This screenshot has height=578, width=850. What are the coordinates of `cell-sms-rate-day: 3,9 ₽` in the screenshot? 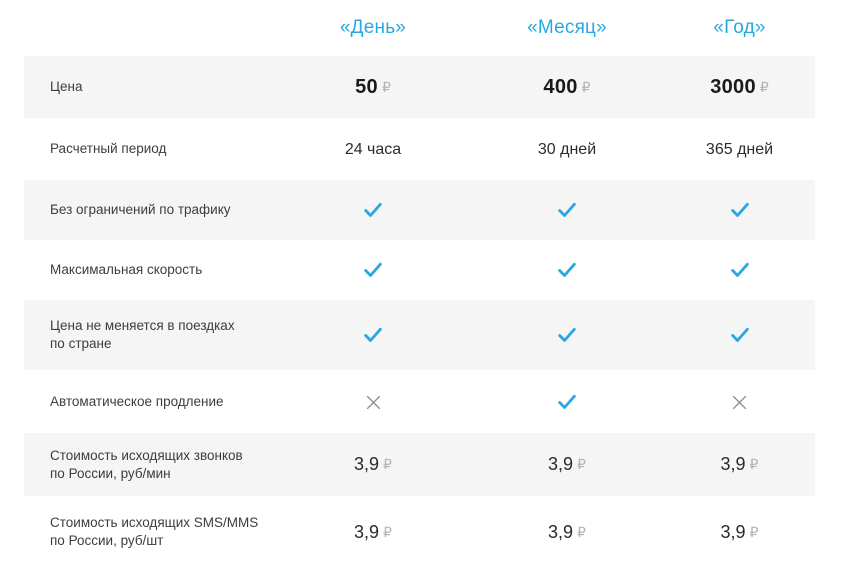 It's located at (373, 532).